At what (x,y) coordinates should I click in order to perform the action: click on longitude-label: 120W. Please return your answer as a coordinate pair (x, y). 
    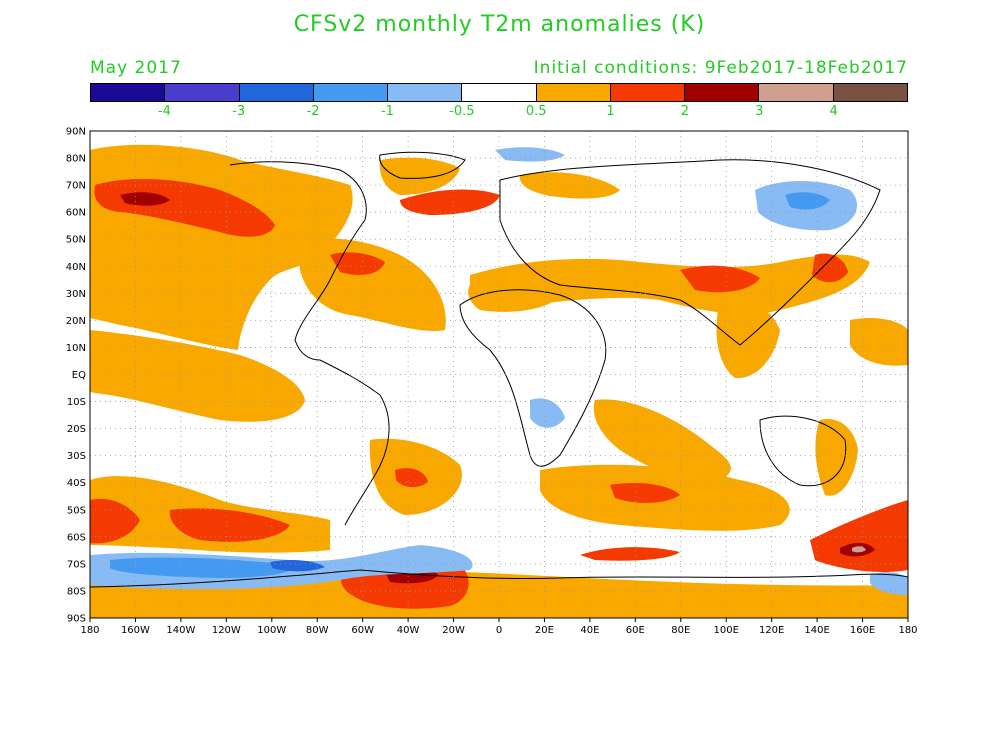
    Looking at the image, I should click on (226, 630).